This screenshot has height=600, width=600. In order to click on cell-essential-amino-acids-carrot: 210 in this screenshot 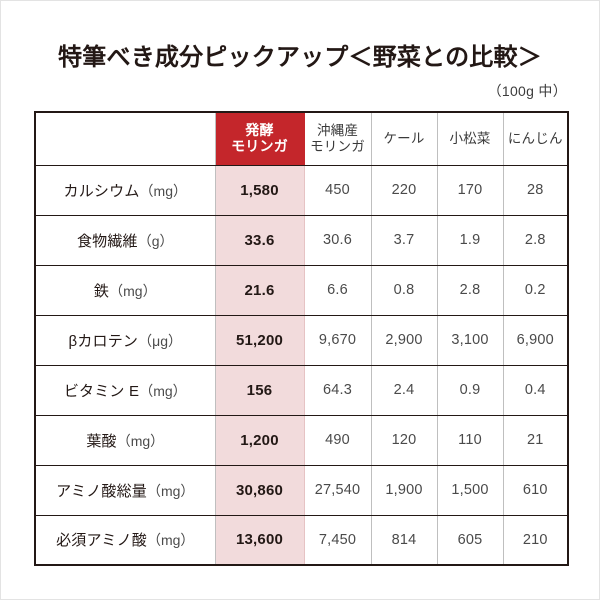, I will do `click(535, 540)`.